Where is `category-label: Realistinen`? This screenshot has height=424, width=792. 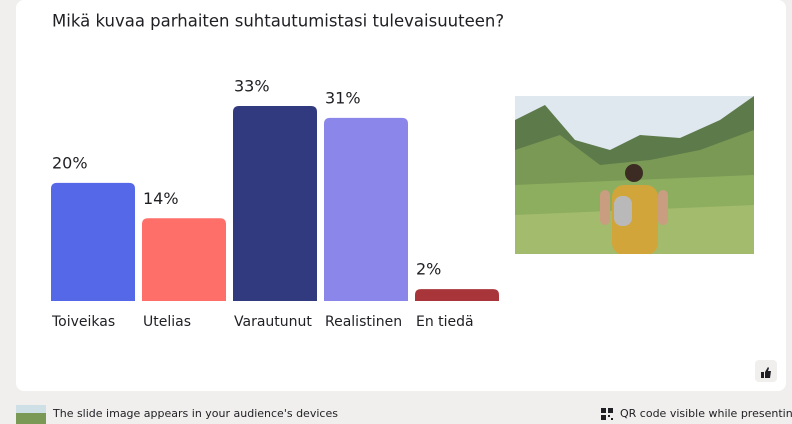 category-label: Realistinen is located at coordinates (363, 322).